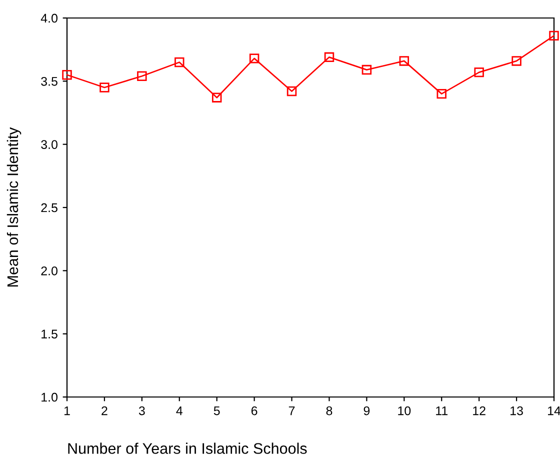 This screenshot has height=461, width=560. What do you see at coordinates (442, 411) in the screenshot?
I see `x-tick-label: 11` at bounding box center [442, 411].